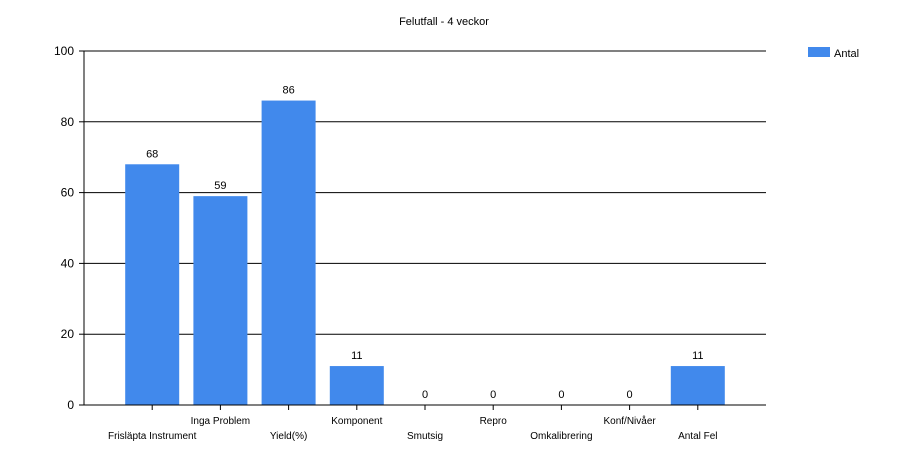 The width and height of the screenshot is (902, 466). Describe the element at coordinates (152, 284) in the screenshot. I see `bar-frisl-pta-instrument` at that location.